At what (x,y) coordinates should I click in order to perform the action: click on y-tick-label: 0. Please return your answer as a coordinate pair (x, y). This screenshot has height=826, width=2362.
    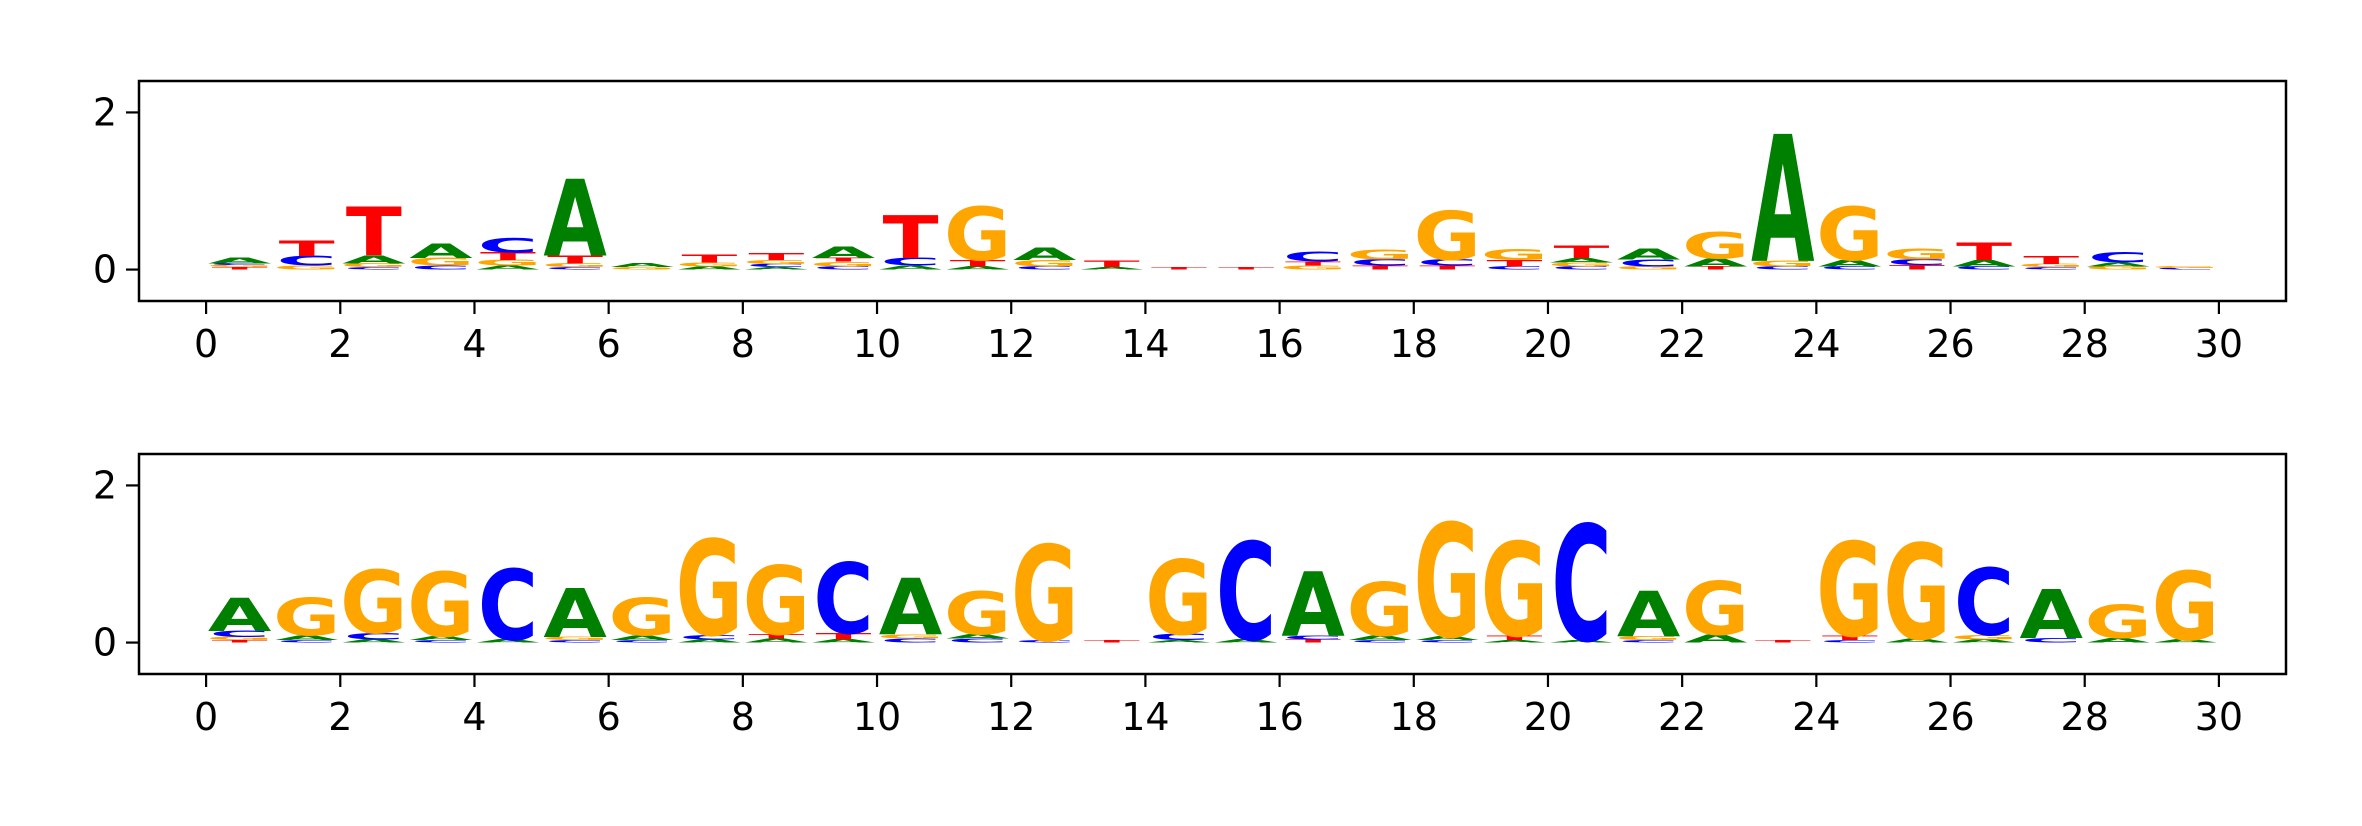
    Looking at the image, I should click on (105, 643).